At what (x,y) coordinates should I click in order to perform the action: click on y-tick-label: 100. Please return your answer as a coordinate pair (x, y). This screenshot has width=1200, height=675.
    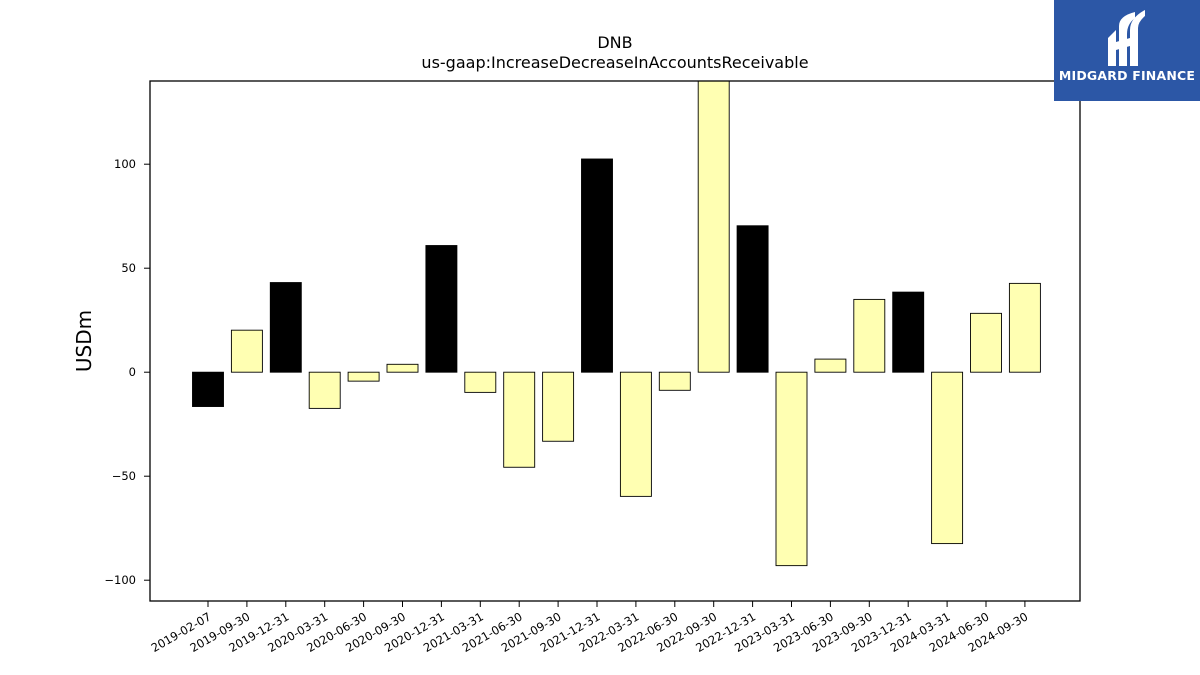
    Looking at the image, I should click on (125, 164).